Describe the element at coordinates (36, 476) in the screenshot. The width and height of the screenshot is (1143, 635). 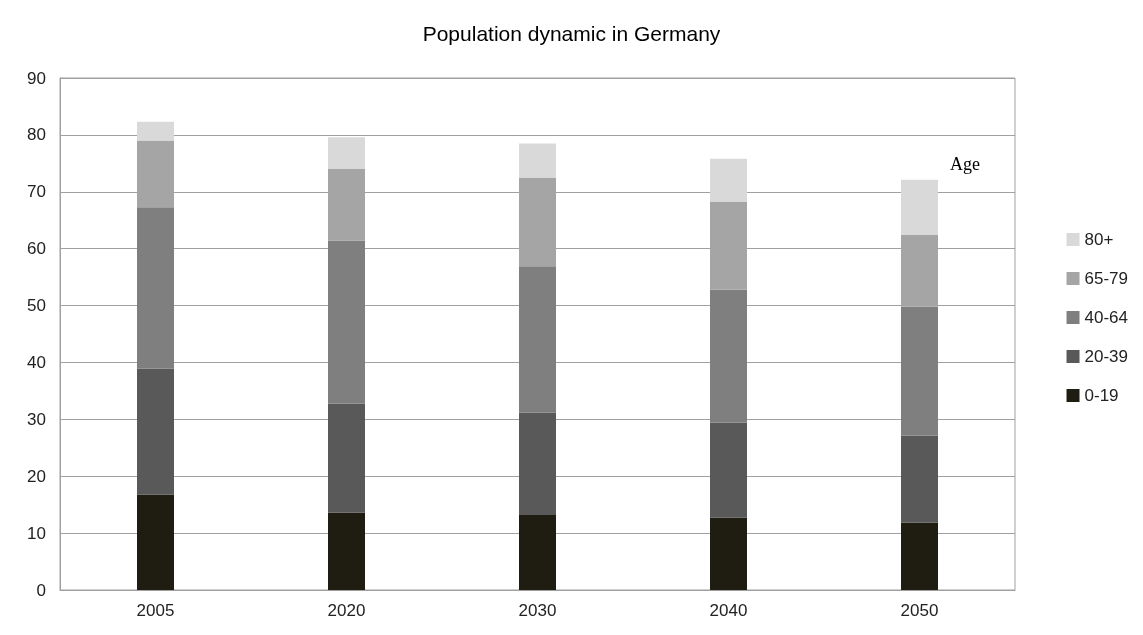
I see `y-tick-label: 20` at that location.